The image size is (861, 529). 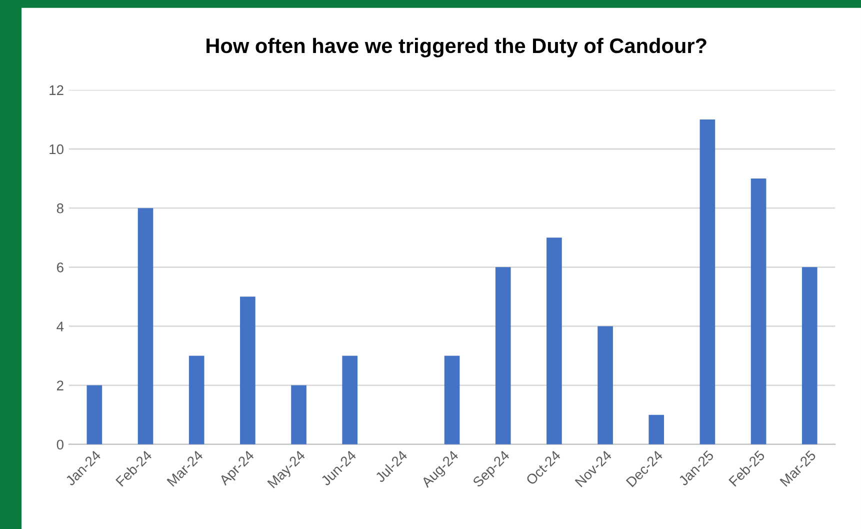 I want to click on chart-title: How often have we triggered the Duty of Candour?, so click(x=456, y=48).